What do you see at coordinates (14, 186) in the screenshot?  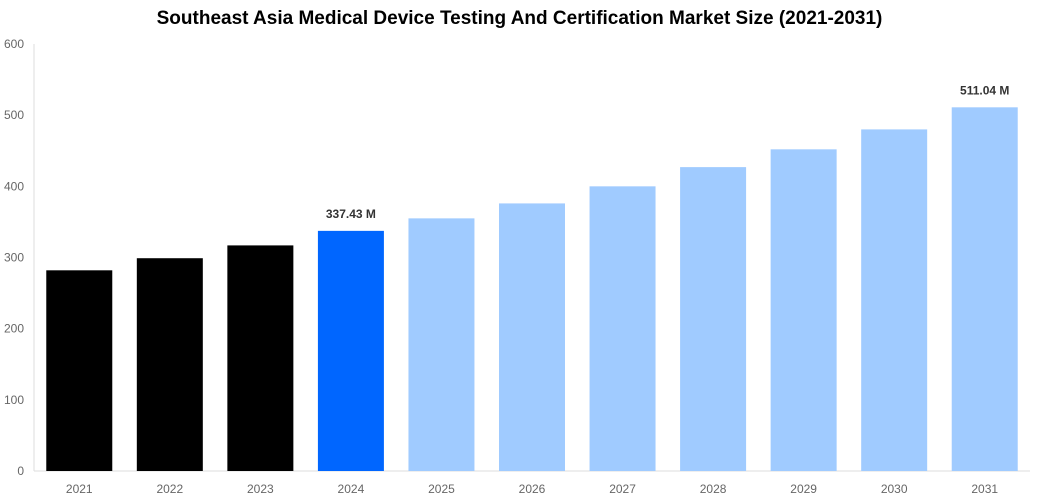 I see `y-tick-label: 400` at bounding box center [14, 186].